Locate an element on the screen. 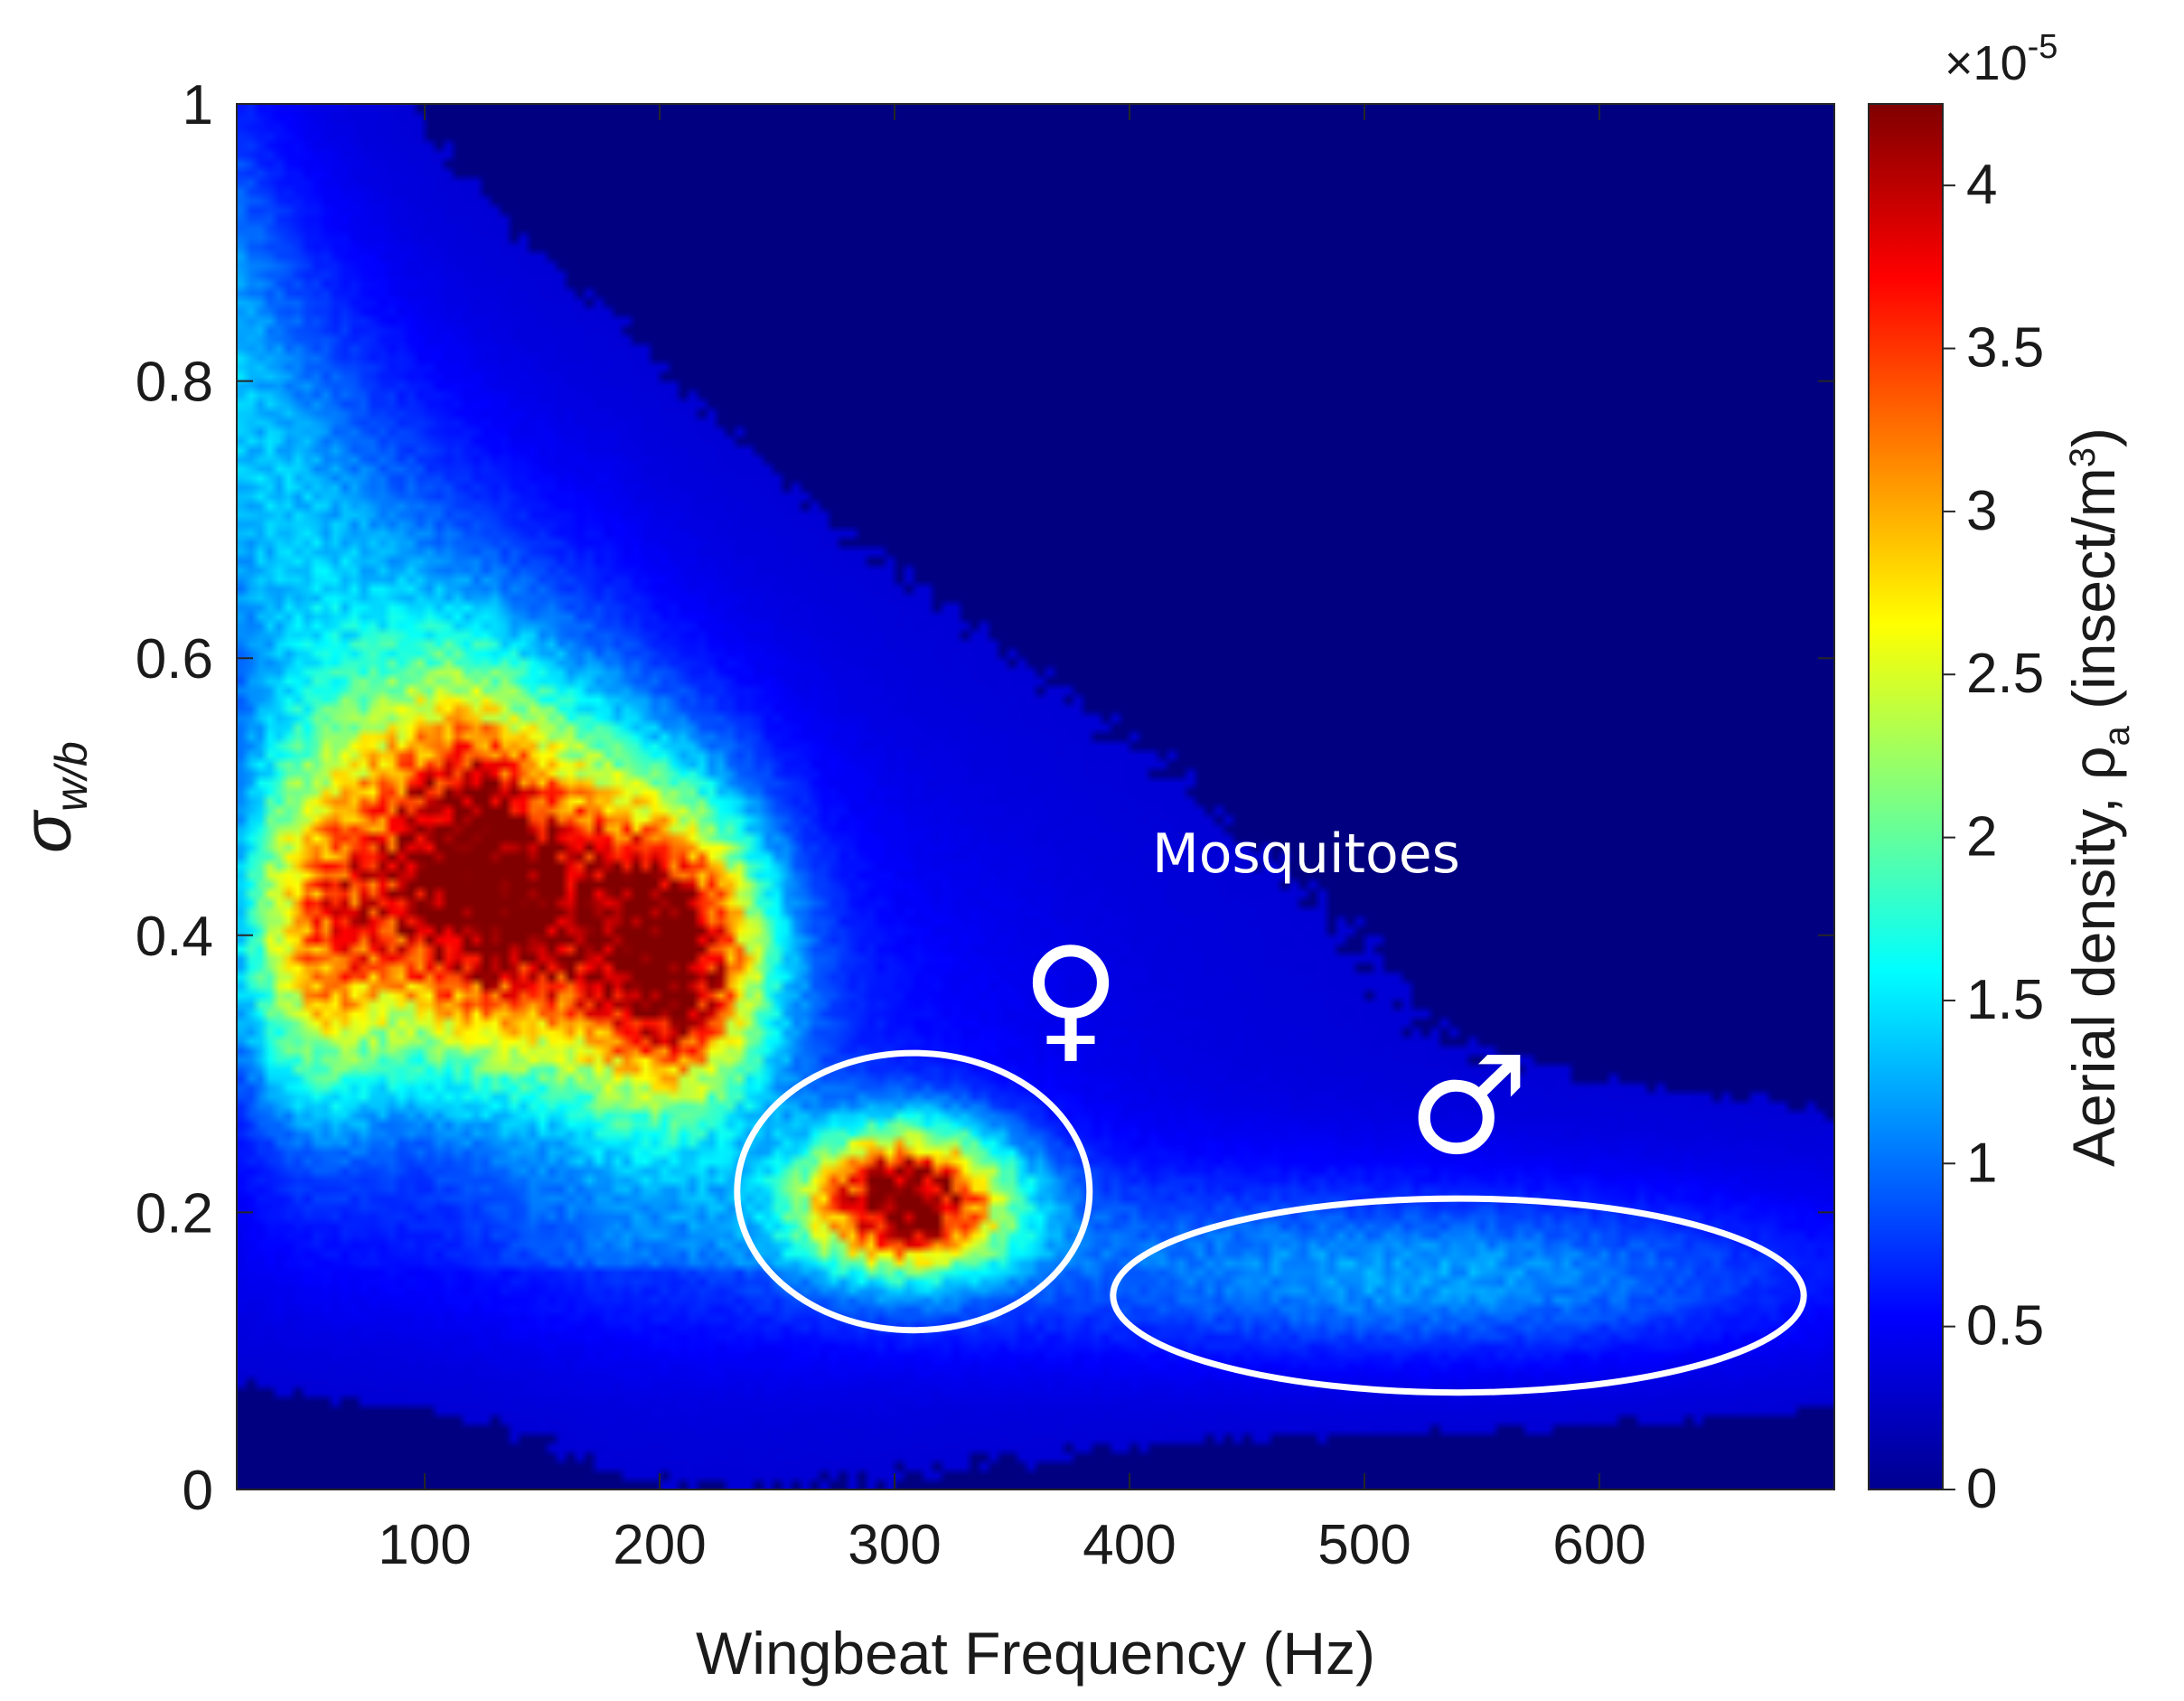 The height and width of the screenshot is (1701, 2184). y-axis-title-main: σ is located at coordinates (48, 831).